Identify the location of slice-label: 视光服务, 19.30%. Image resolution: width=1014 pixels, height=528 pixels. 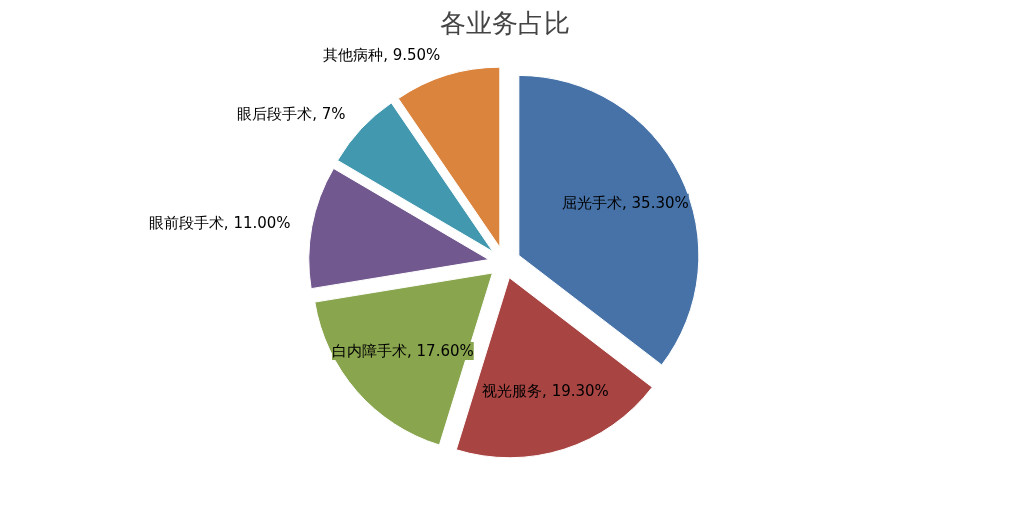
(545, 390).